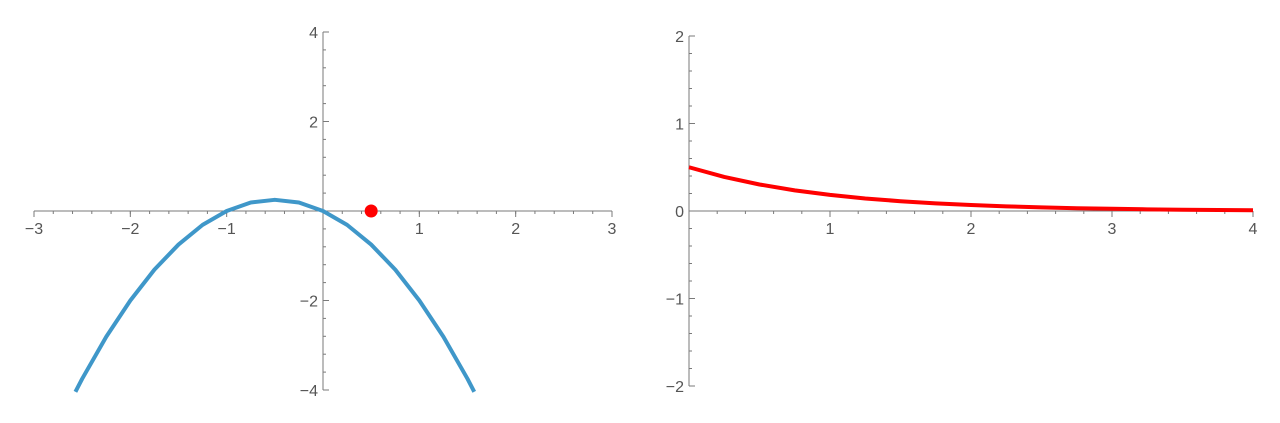 The width and height of the screenshot is (1280, 423). Describe the element at coordinates (227, 229) in the screenshot. I see `left-x-tick-label: −1` at that location.